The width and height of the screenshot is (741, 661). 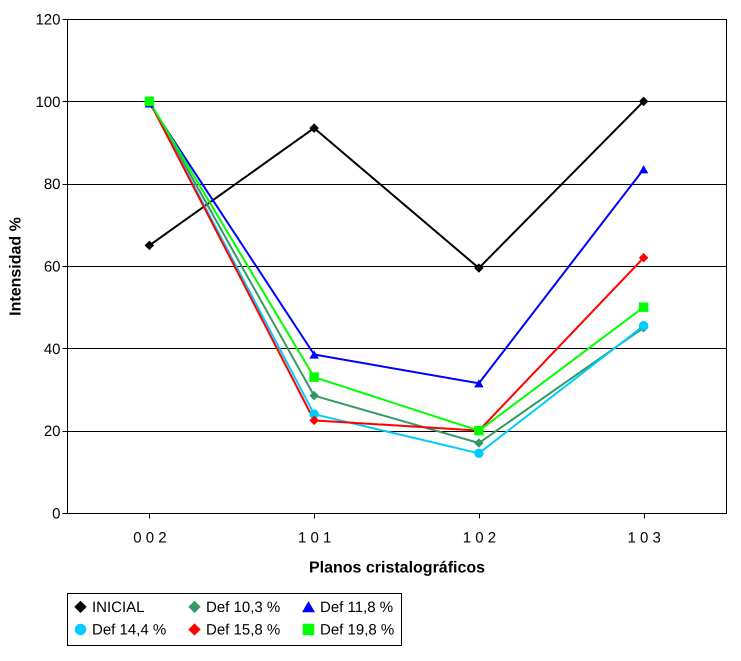 What do you see at coordinates (52, 267) in the screenshot?
I see `y-tick-label: 60` at bounding box center [52, 267].